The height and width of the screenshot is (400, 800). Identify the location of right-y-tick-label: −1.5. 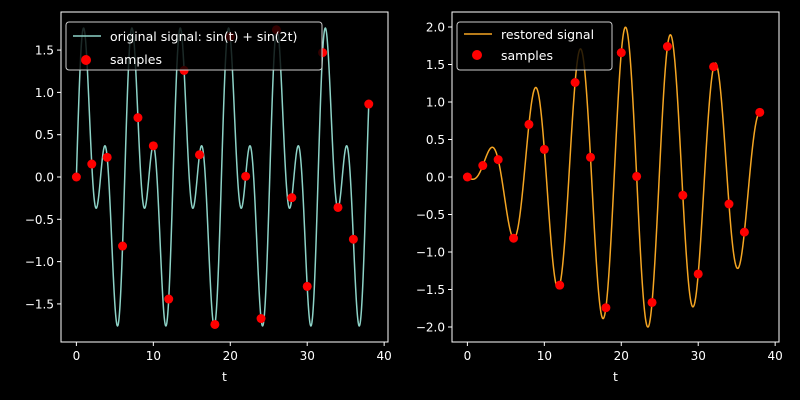
(430, 290).